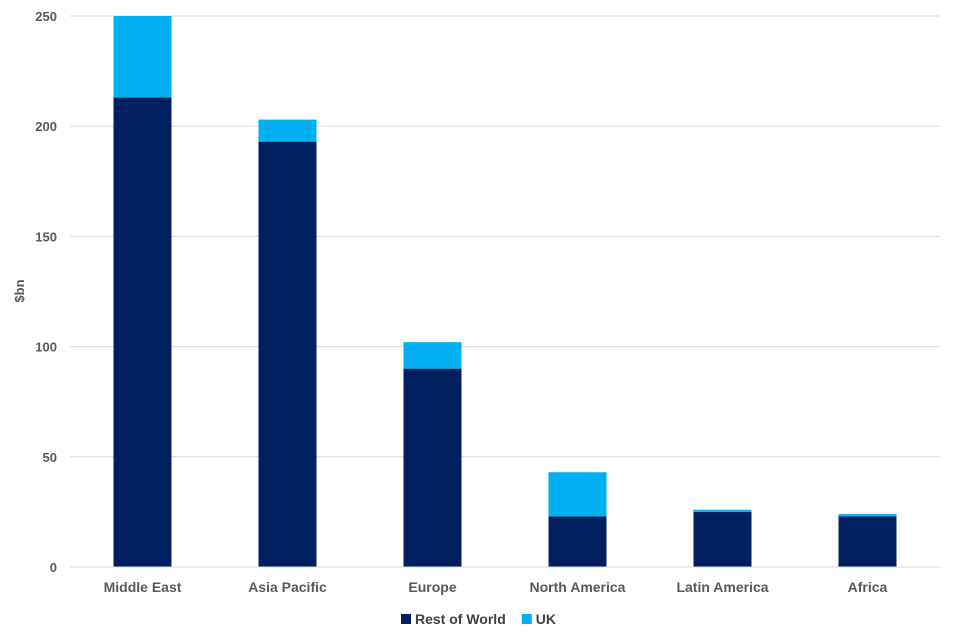 This screenshot has height=640, width=960. What do you see at coordinates (460, 619) in the screenshot?
I see `legend-label: Rest of World` at bounding box center [460, 619].